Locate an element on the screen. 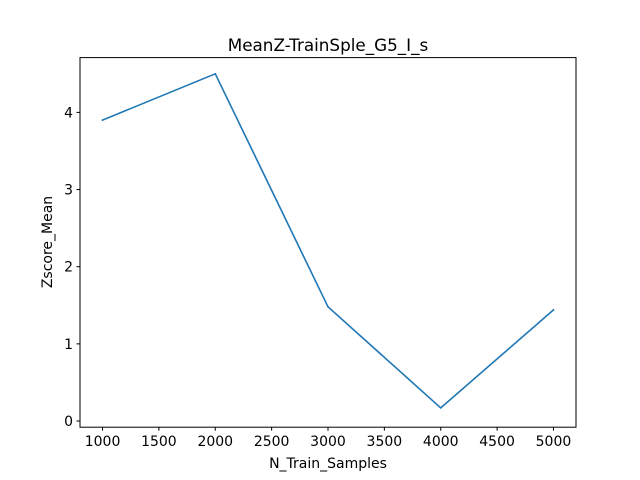 This screenshot has height=480, width=640. x-tick-label: 1500 is located at coordinates (159, 442).